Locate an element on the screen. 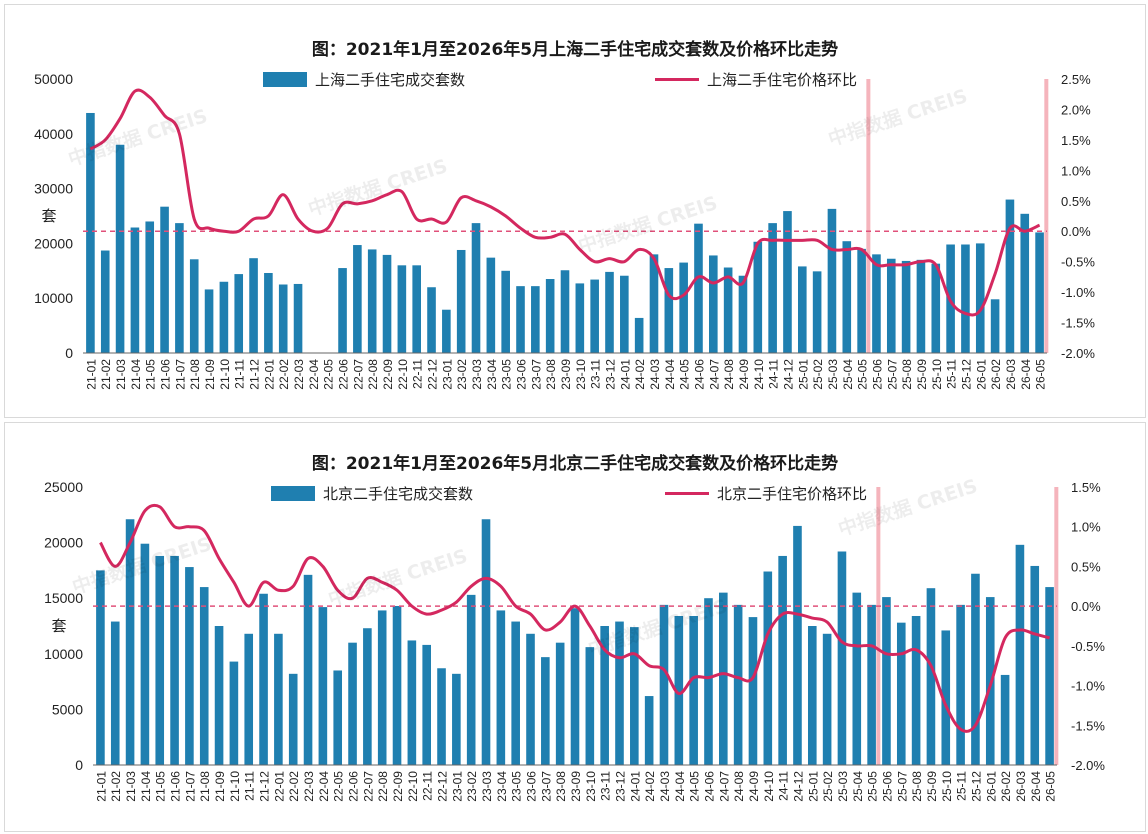  chart-title: 图：2021年1月至2026年5月上海二手住宅成交套数及价格环比走势 is located at coordinates (575, 50).